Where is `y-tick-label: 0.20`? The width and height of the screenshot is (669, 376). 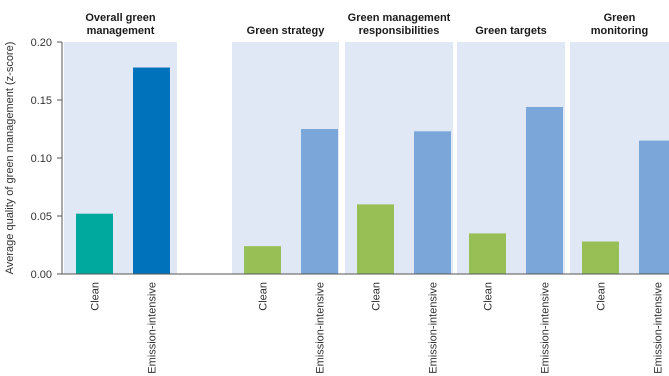
y-tick-label: 0.20 is located at coordinates (41, 43).